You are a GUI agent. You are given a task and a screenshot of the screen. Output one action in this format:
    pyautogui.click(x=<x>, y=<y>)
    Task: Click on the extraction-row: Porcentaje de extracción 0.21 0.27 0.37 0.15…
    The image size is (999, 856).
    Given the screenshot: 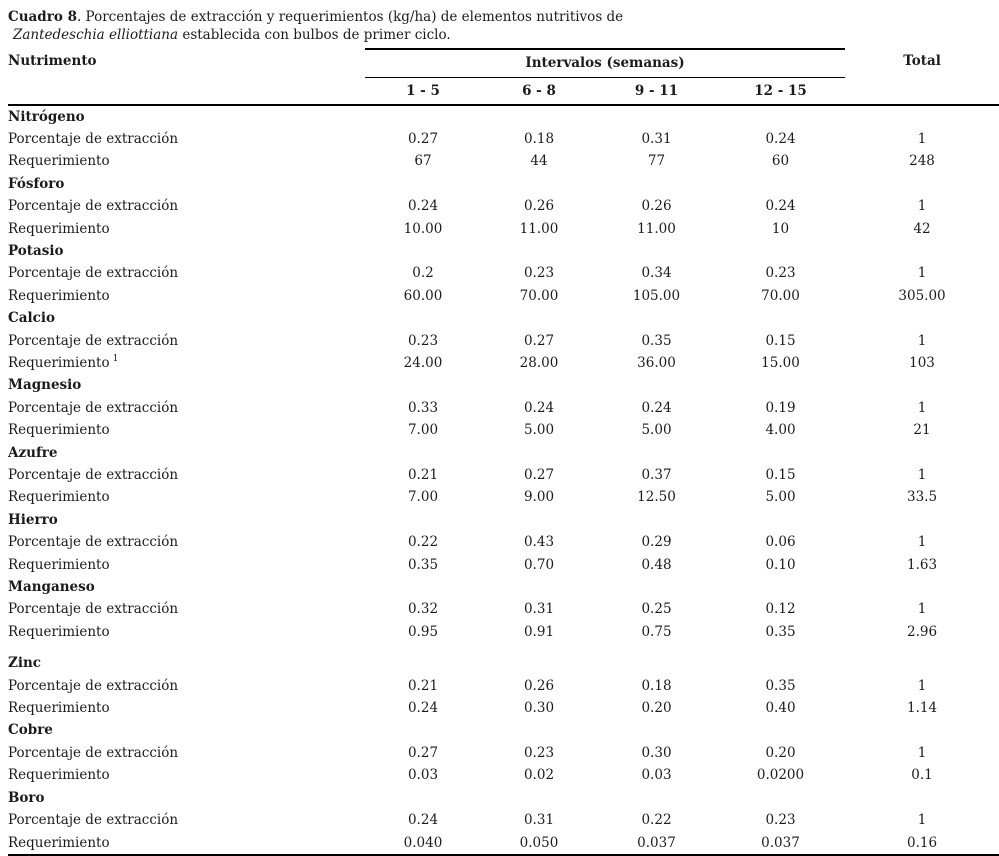 What is the action you would take?
    pyautogui.click(x=503, y=475)
    